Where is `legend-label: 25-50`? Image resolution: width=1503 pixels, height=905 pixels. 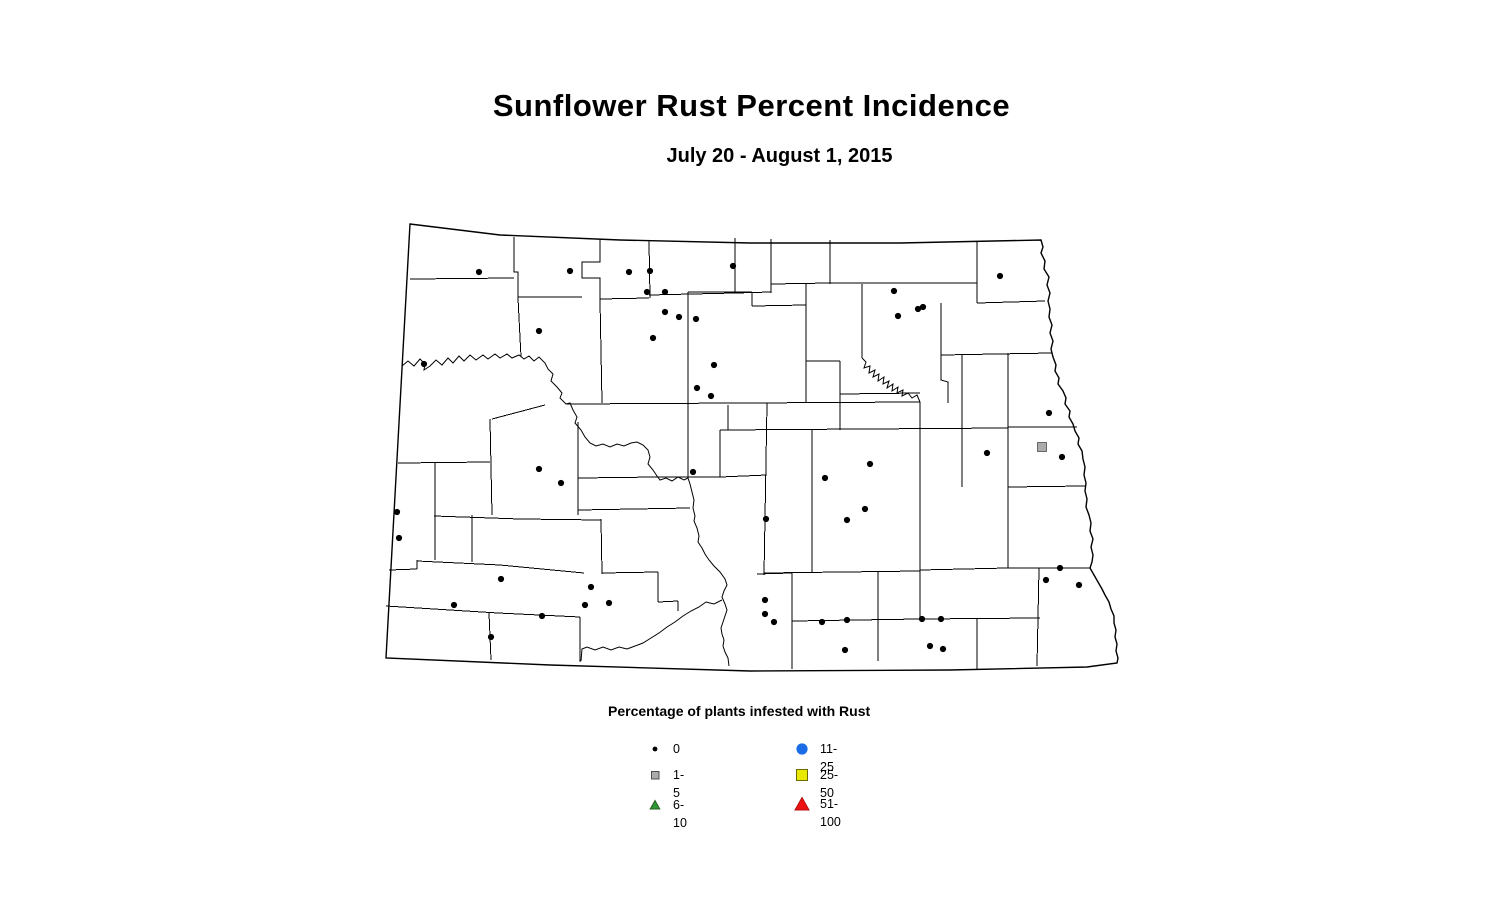
legend-label: 25-50 is located at coordinates (829, 784).